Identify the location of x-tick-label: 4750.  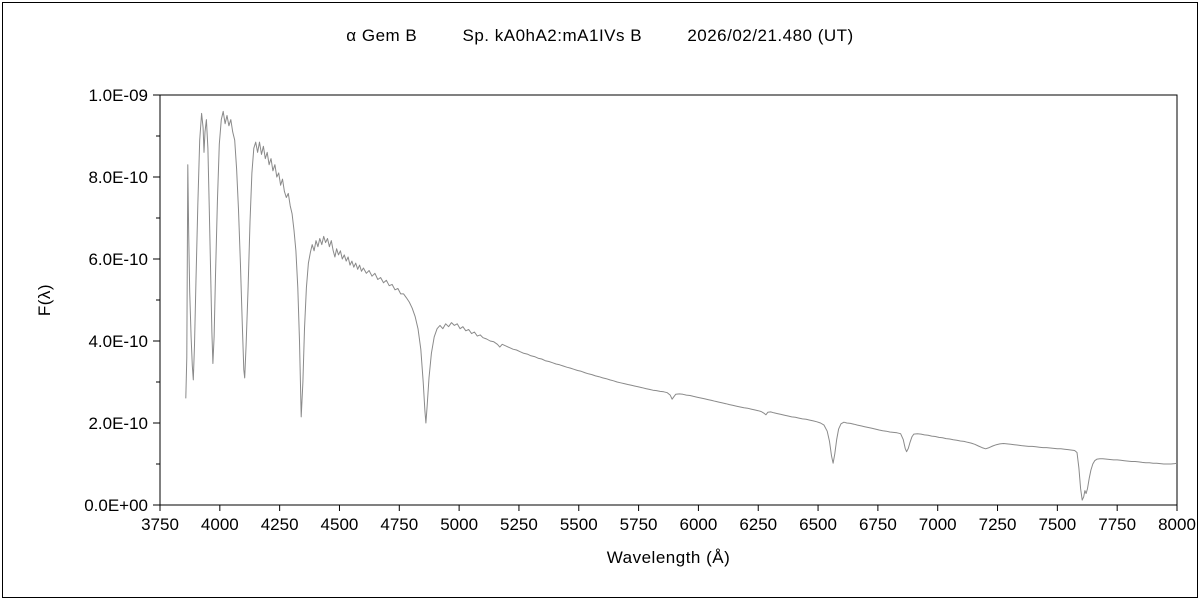
(399, 524).